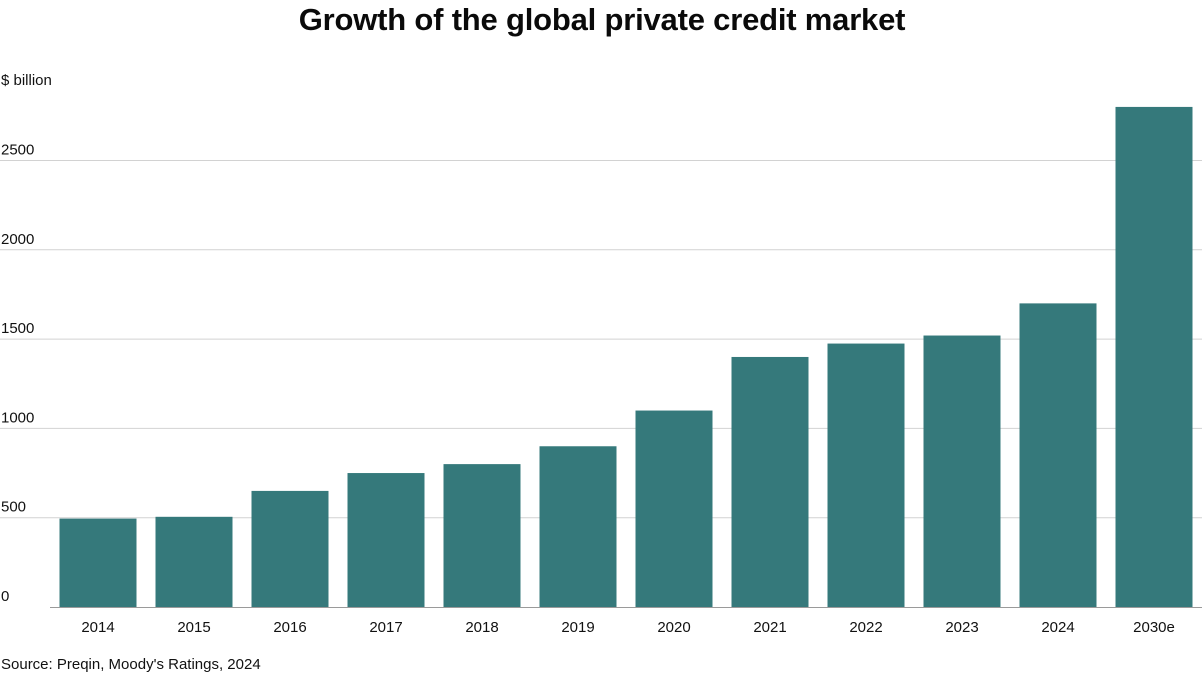 This screenshot has height=677, width=1204. I want to click on x-tick-label-2020: 2020, so click(673, 627).